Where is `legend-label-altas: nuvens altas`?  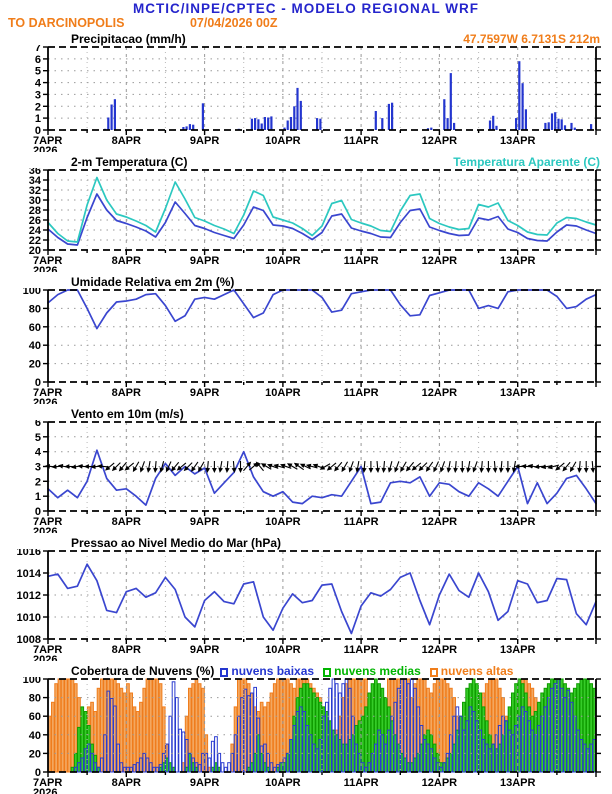
legend-label-altas: nuvens altas is located at coordinates (477, 671).